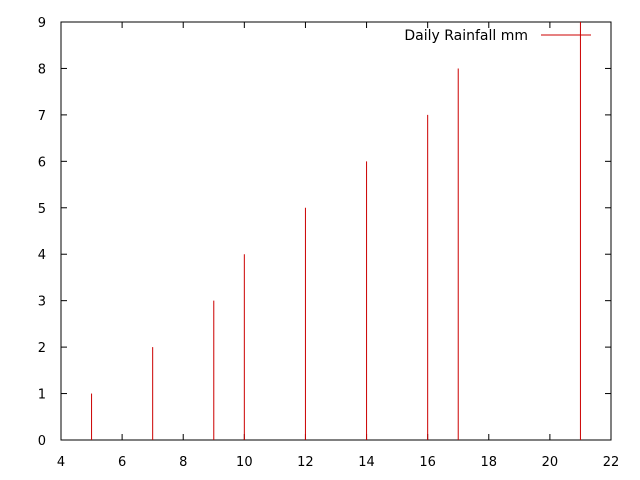 The height and width of the screenshot is (480, 640). I want to click on x-tick-label: 18, so click(489, 462).